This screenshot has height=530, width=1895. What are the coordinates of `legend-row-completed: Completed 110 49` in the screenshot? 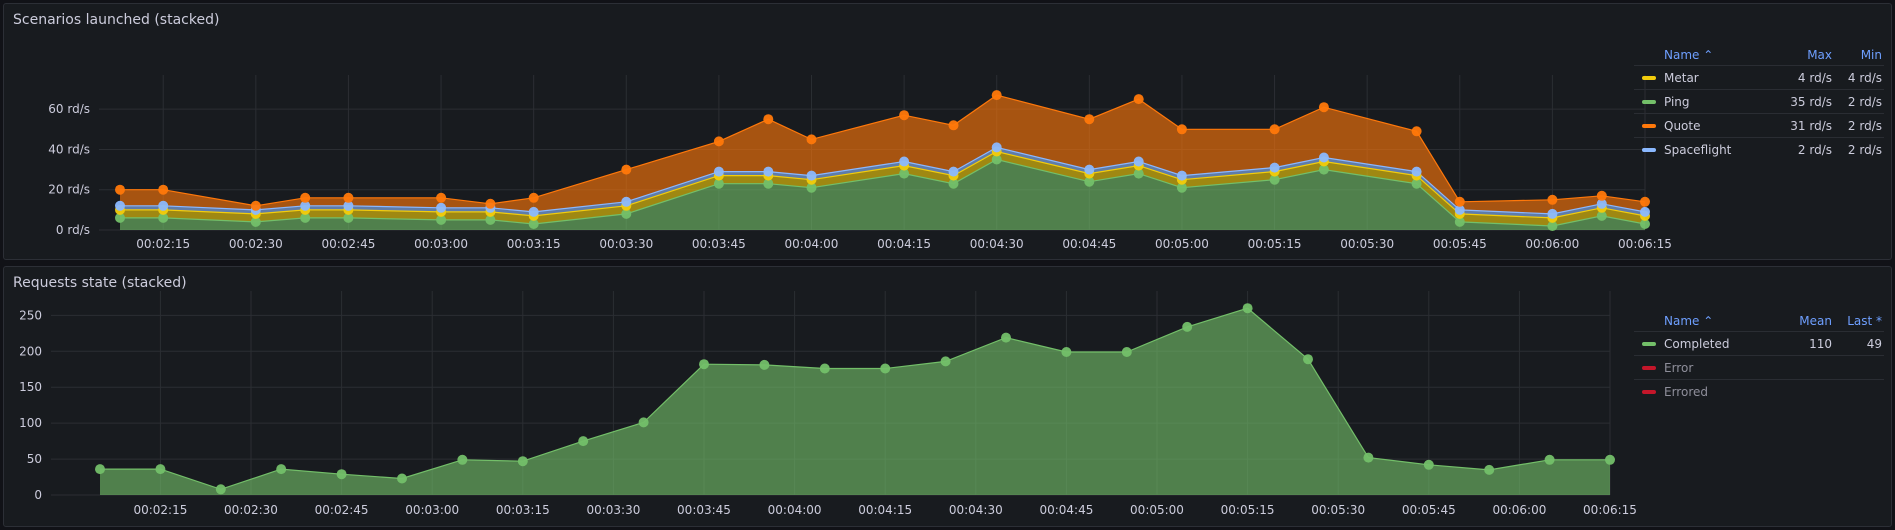 It's located at (1759, 344).